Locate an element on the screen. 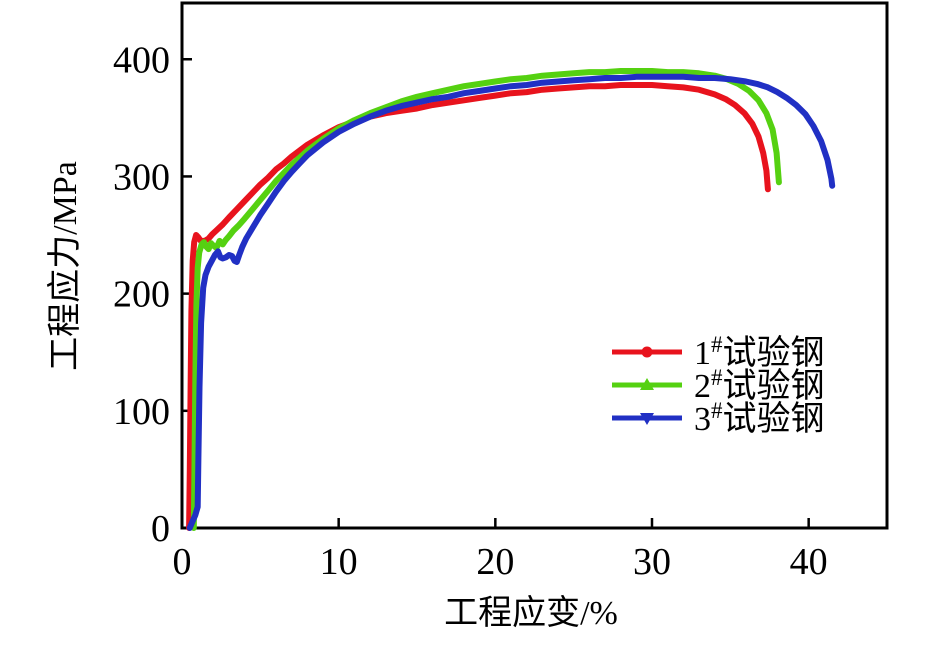 The image size is (945, 645). legend-item-1: 1#试验钢 is located at coordinates (718, 352).